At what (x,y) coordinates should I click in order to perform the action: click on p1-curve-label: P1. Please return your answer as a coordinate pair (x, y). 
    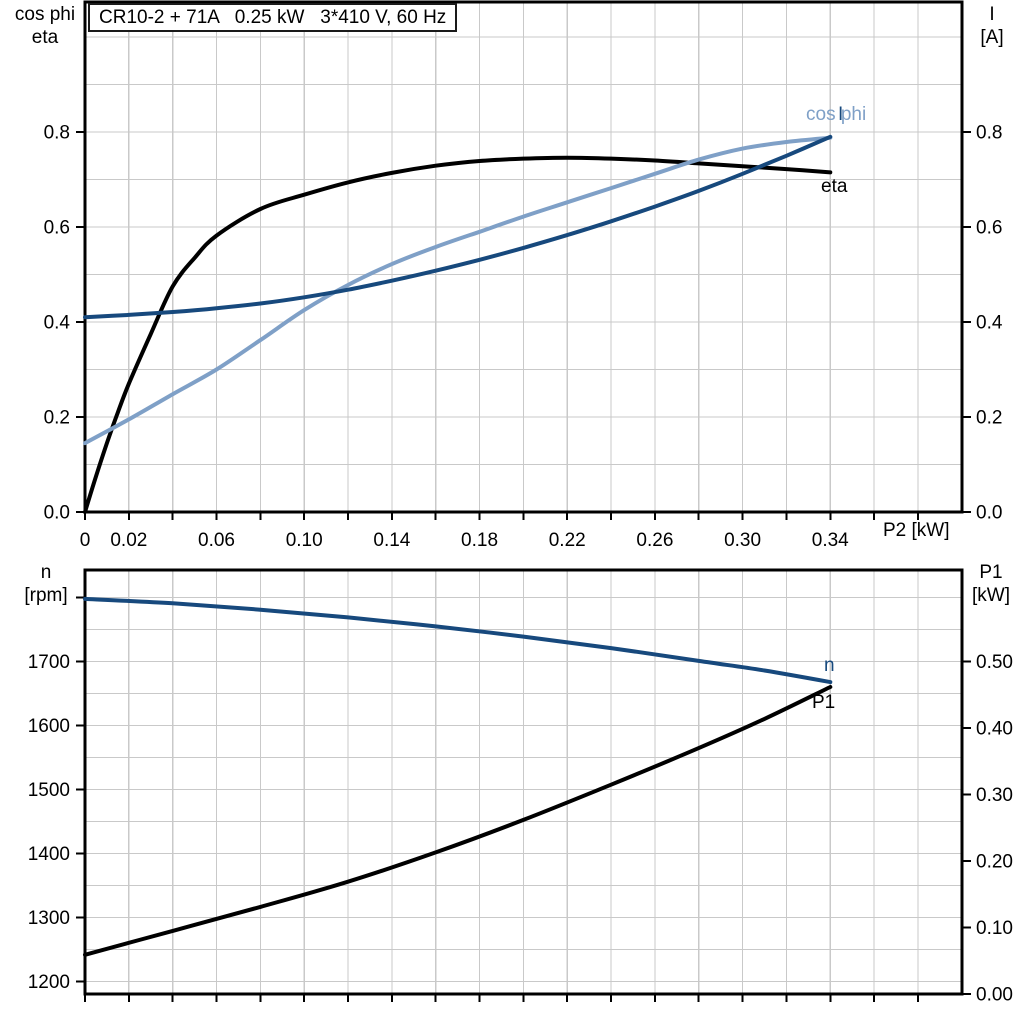
    Looking at the image, I should click on (824, 702).